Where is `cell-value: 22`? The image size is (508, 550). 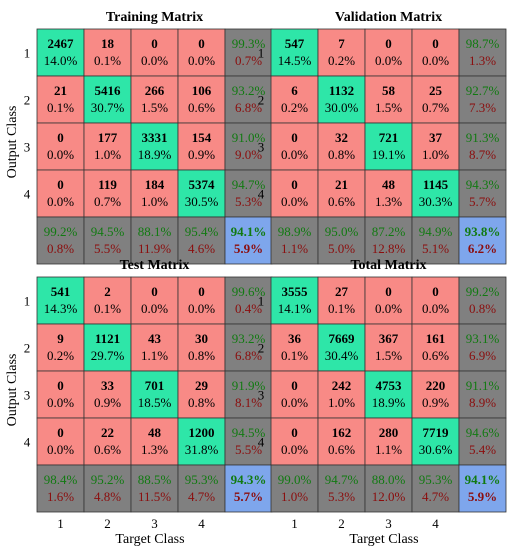
cell-value: 22 is located at coordinates (107, 432).